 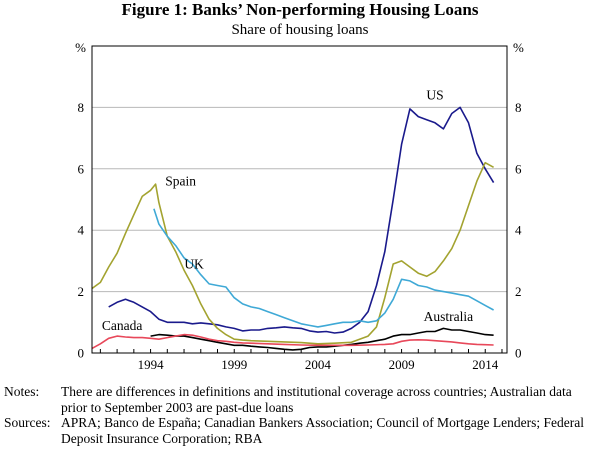 I want to click on y-tick-label-left: 4, so click(x=81, y=230).